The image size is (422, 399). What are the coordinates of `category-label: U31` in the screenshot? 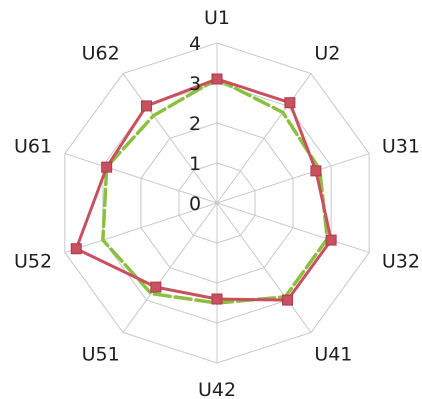 It's located at (401, 147).